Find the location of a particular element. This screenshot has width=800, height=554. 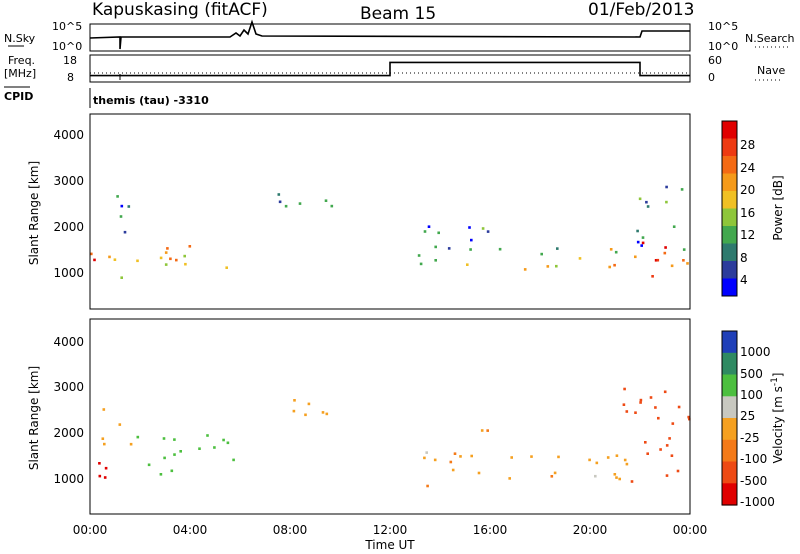

power-colorbar-frame is located at coordinates (729, 208).